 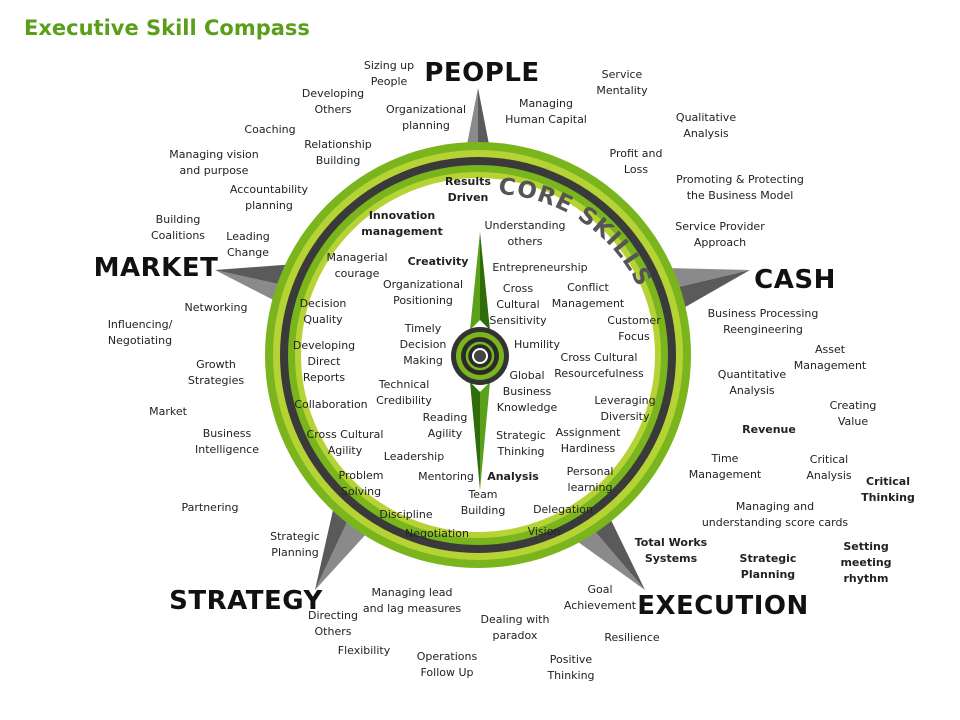 I want to click on core-skill-label: Results Driven, so click(x=468, y=189).